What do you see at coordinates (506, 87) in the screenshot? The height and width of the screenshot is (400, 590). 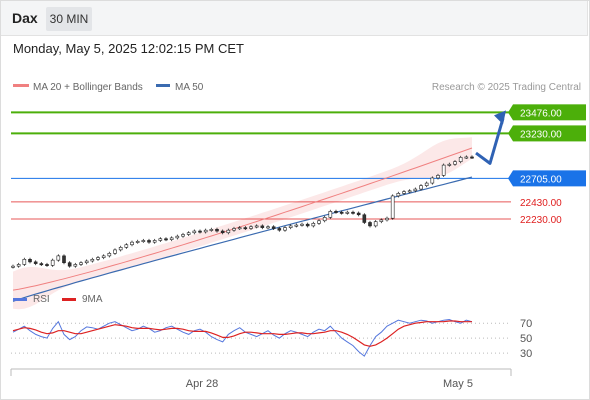 I see `copyright-text: Research © 2025 Trading Central` at bounding box center [506, 87].